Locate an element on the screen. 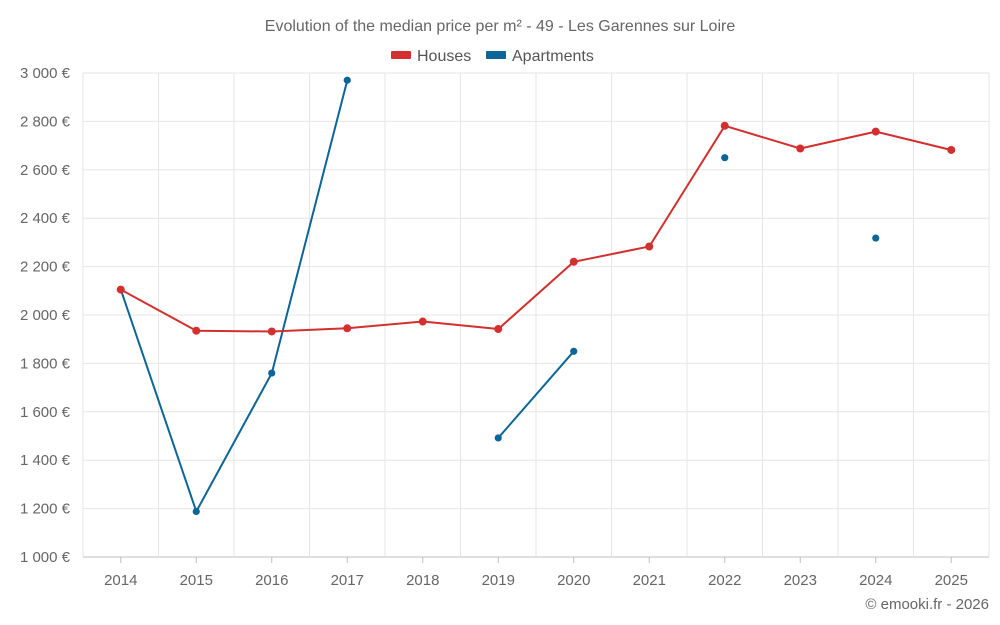 The width and height of the screenshot is (1000, 625). x-tick-label: 2023 is located at coordinates (800, 580).